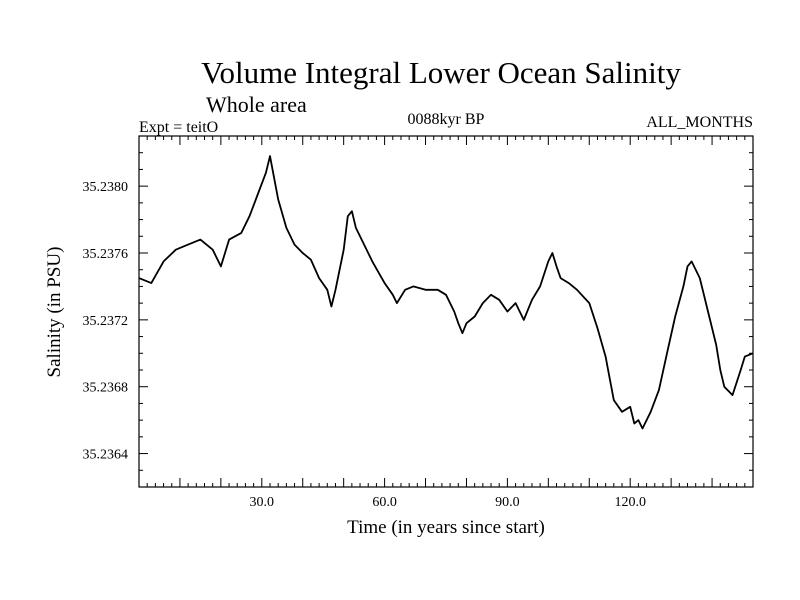 The image size is (800, 600). What do you see at coordinates (630, 502) in the screenshot?
I see `x-tick-label: 120.0` at bounding box center [630, 502].